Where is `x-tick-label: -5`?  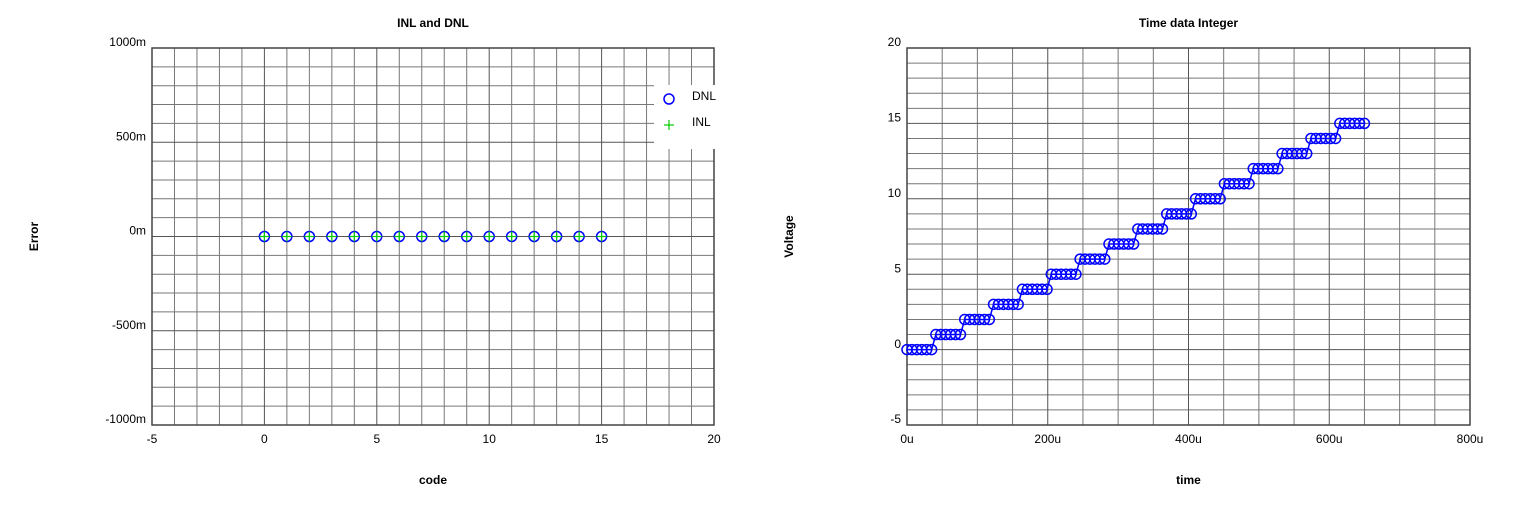 x-tick-label: -5 is located at coordinates (152, 439).